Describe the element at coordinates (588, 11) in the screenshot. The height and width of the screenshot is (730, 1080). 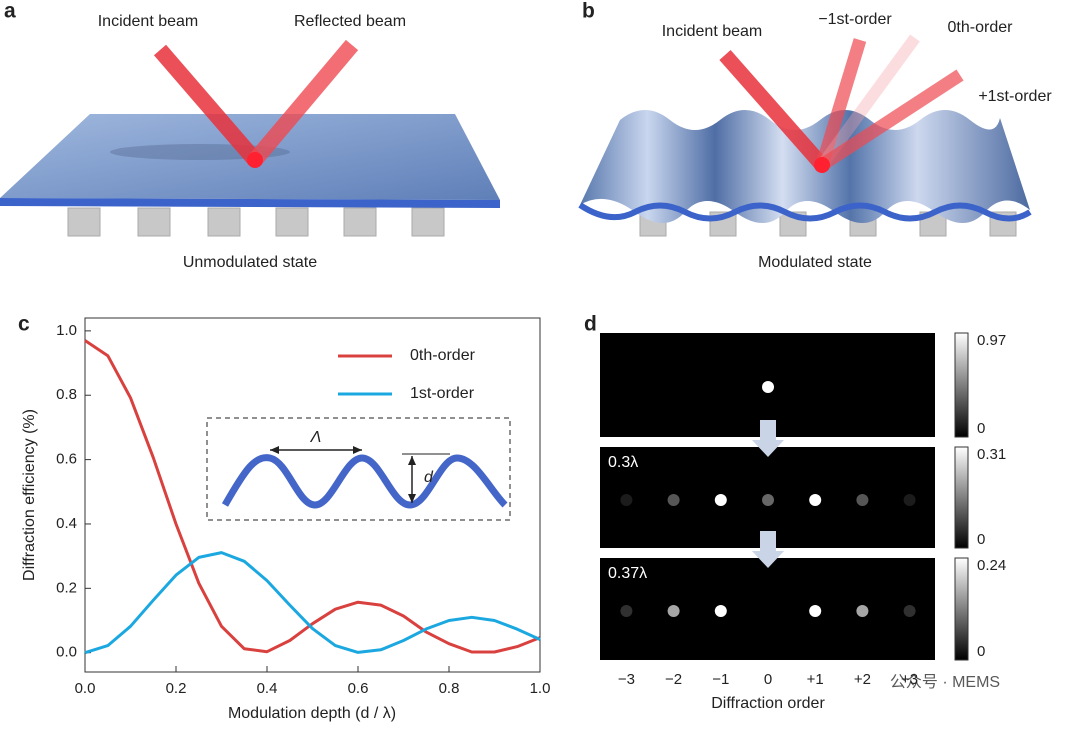
I see `panel-label: b` at that location.